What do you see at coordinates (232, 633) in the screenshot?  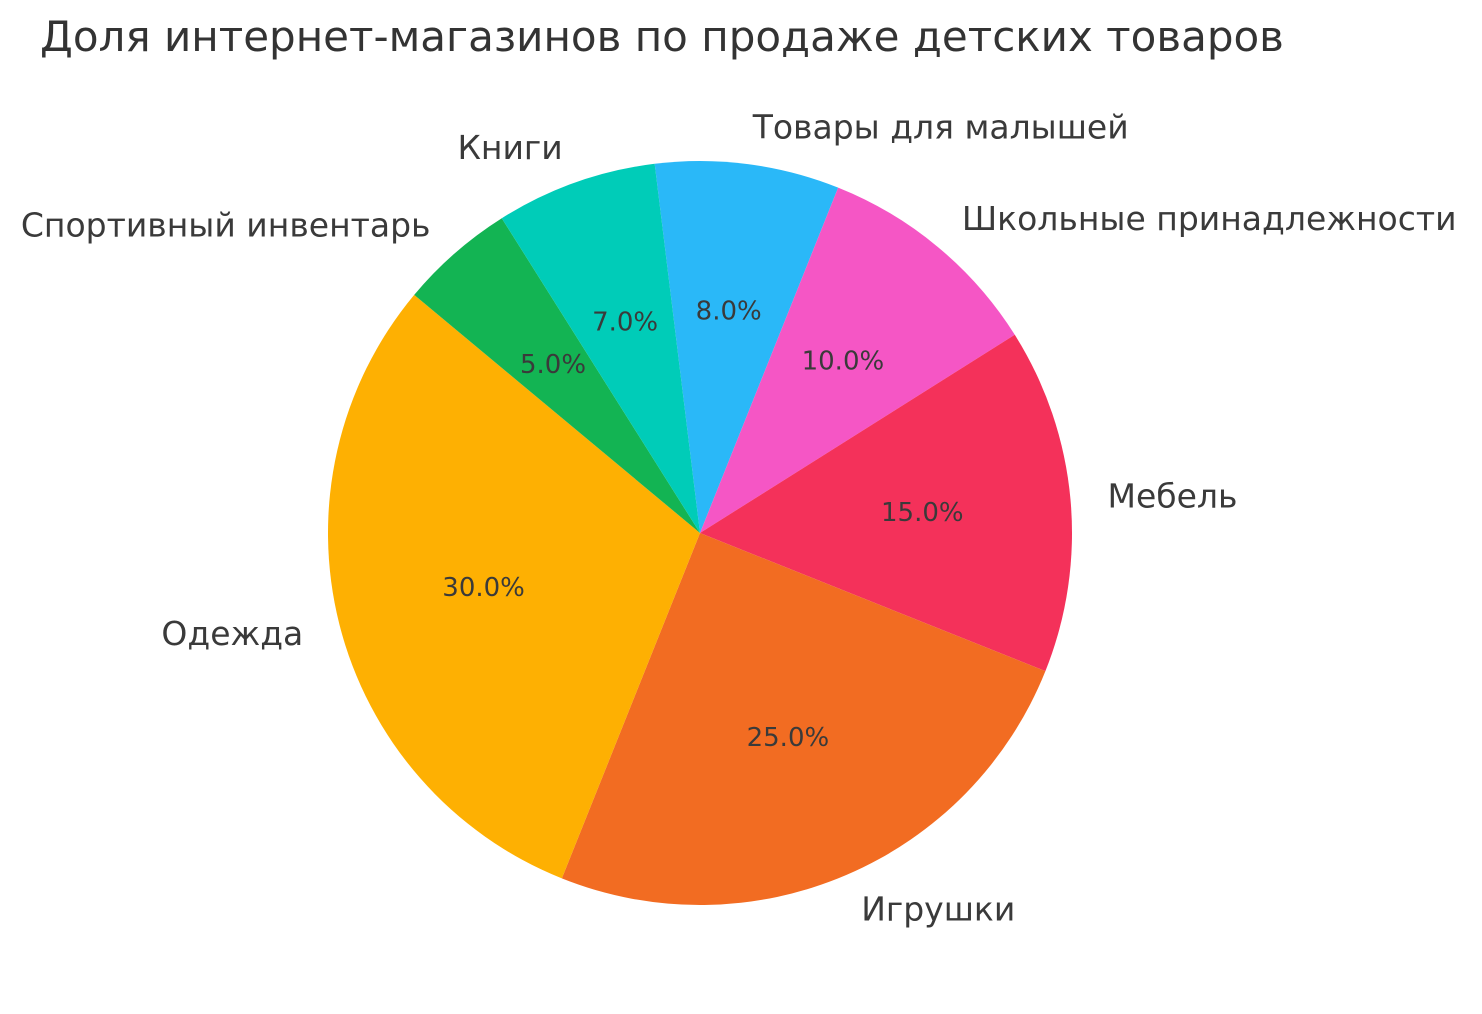 I see `slice-label-5: Одежда` at bounding box center [232, 633].